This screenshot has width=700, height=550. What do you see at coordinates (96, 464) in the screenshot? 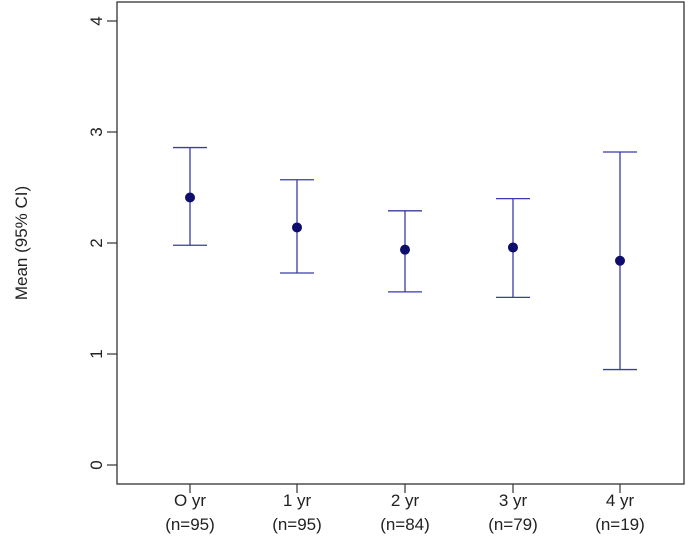
I see `y-tick-label: 0` at bounding box center [96, 464].